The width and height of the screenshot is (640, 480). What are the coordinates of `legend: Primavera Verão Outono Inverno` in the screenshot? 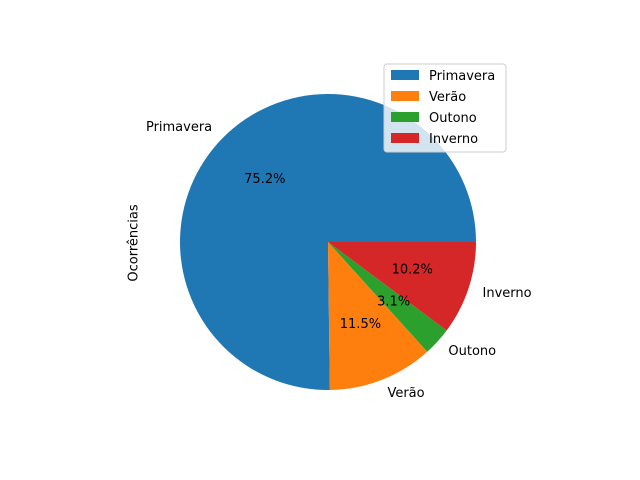 It's located at (445, 108).